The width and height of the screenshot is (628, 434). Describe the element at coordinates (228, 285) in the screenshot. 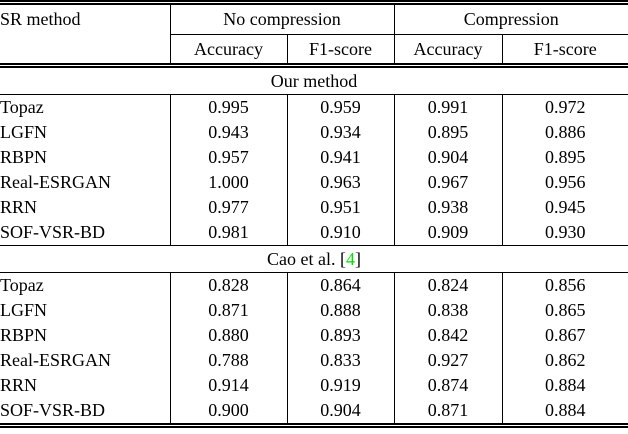

I see `value-cell: 0.828` at that location.